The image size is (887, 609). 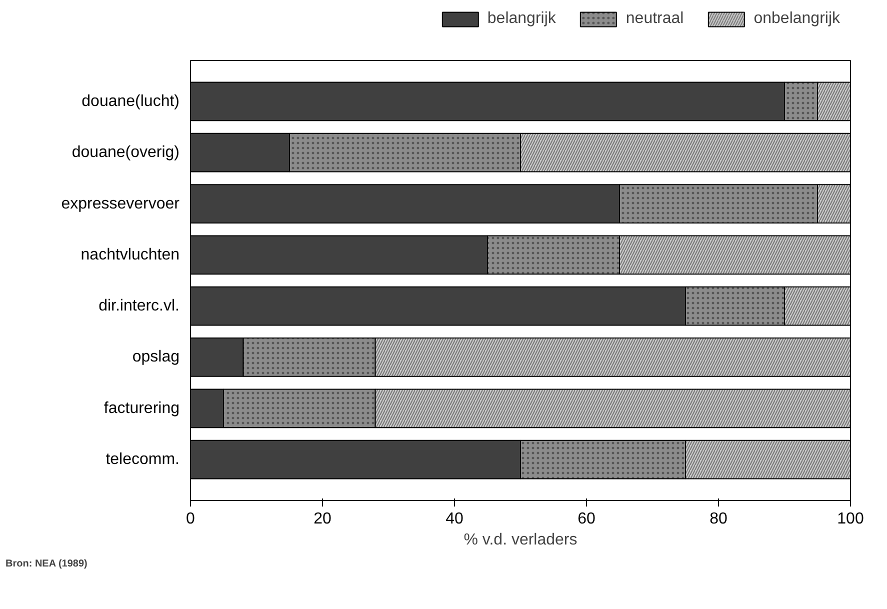 What do you see at coordinates (131, 101) in the screenshot?
I see `y-tick-label: douane(lucht)` at bounding box center [131, 101].